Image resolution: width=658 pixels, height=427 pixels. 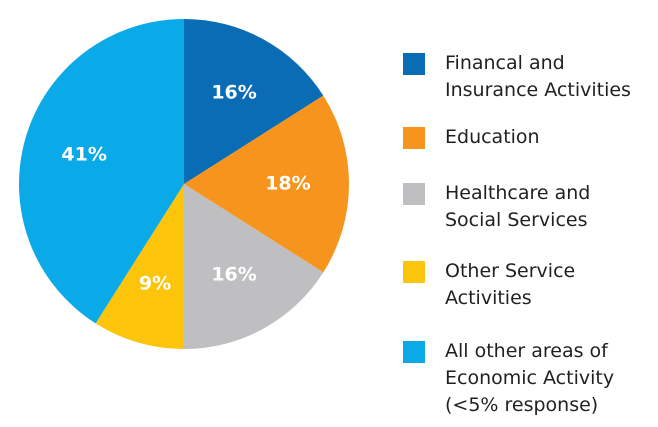 I want to click on legend-label: Education, so click(x=492, y=137).